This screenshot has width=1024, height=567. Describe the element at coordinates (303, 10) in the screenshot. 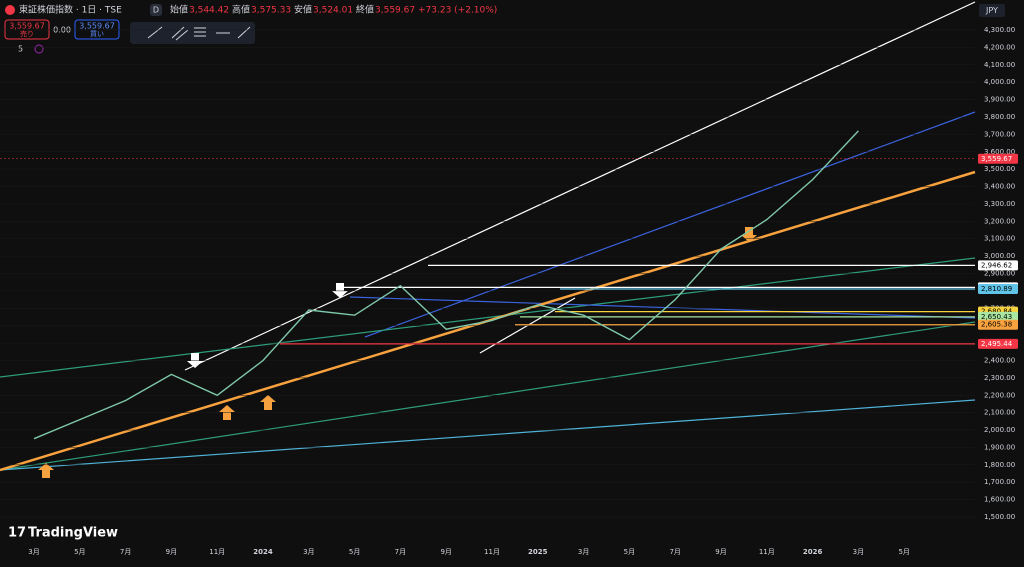

I see `ohlc-label: 安値` at that location.